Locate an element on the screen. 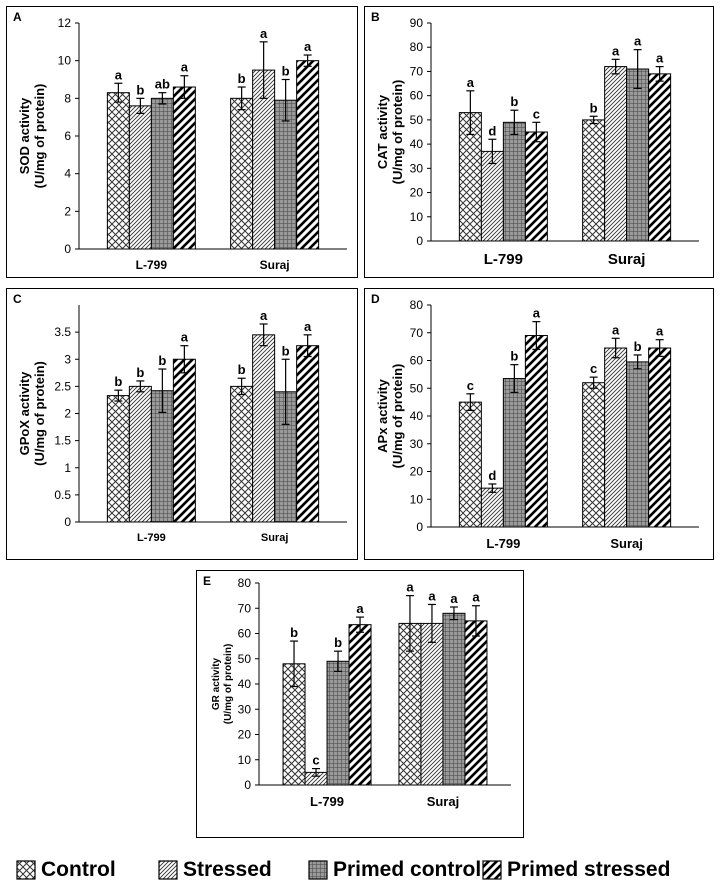  legend-label: Stressed is located at coordinates (227, 869).